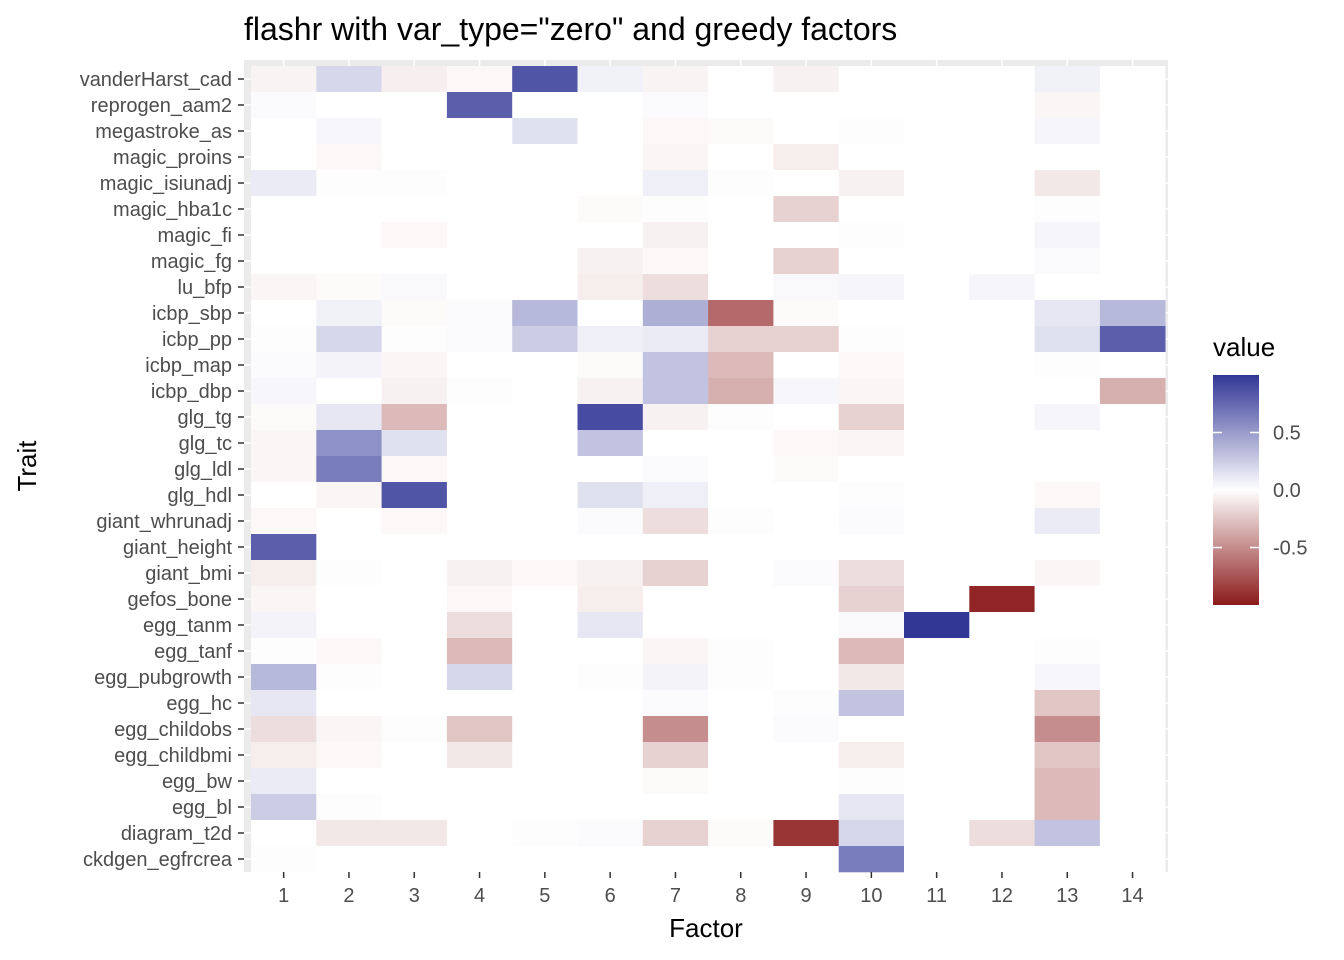 This screenshot has height=960, width=1344. I want to click on y-tick-label: egg_hc, so click(199, 704).